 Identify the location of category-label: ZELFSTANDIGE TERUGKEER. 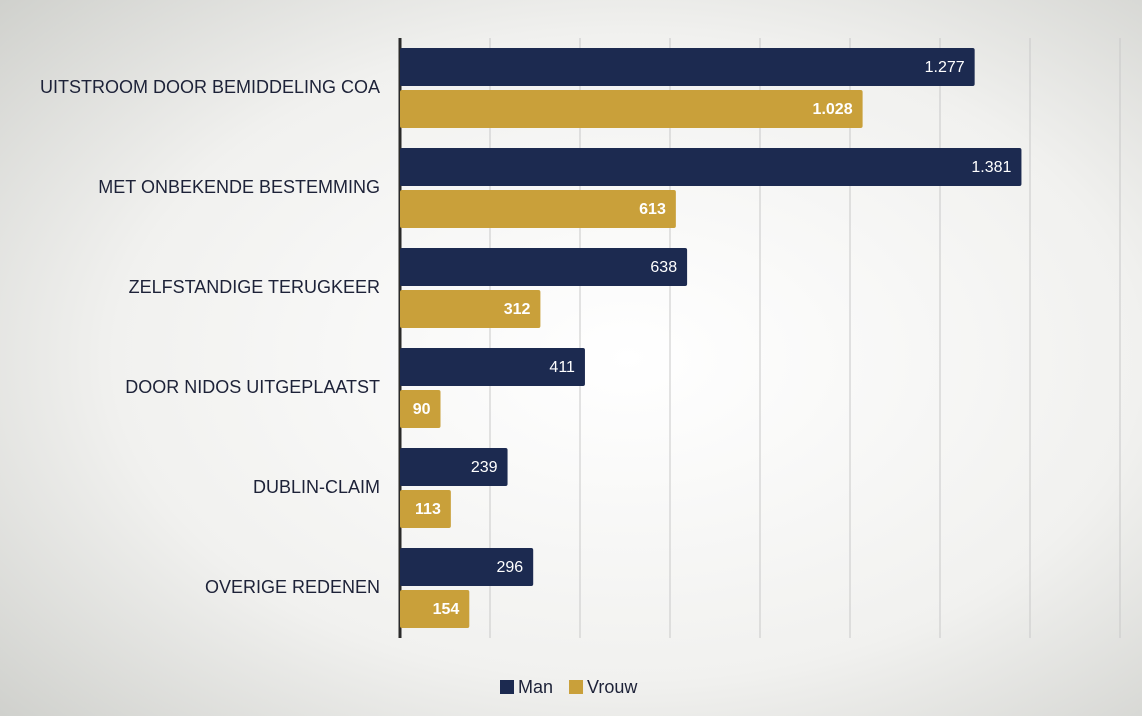
(254, 287).